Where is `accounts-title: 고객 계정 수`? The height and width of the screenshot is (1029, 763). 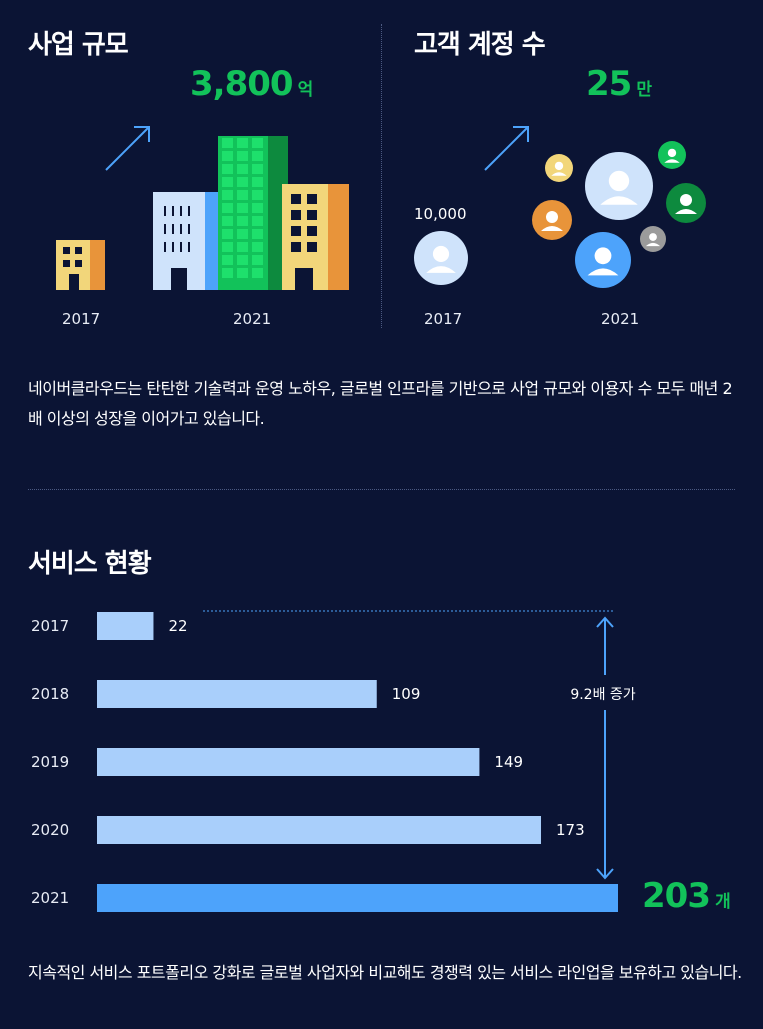 accounts-title: 고객 계정 수 is located at coordinates (480, 45).